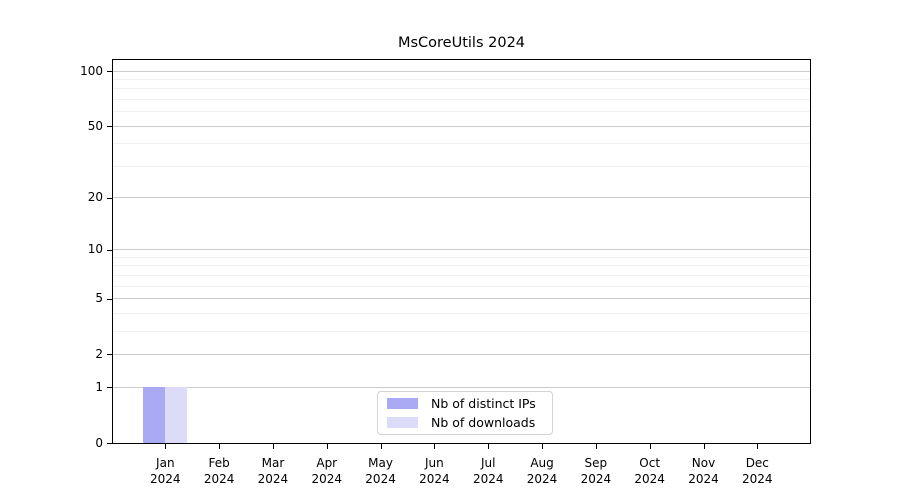 This screenshot has width=900, height=500. Describe the element at coordinates (99, 386) in the screenshot. I see `y-tick-label: 1` at that location.